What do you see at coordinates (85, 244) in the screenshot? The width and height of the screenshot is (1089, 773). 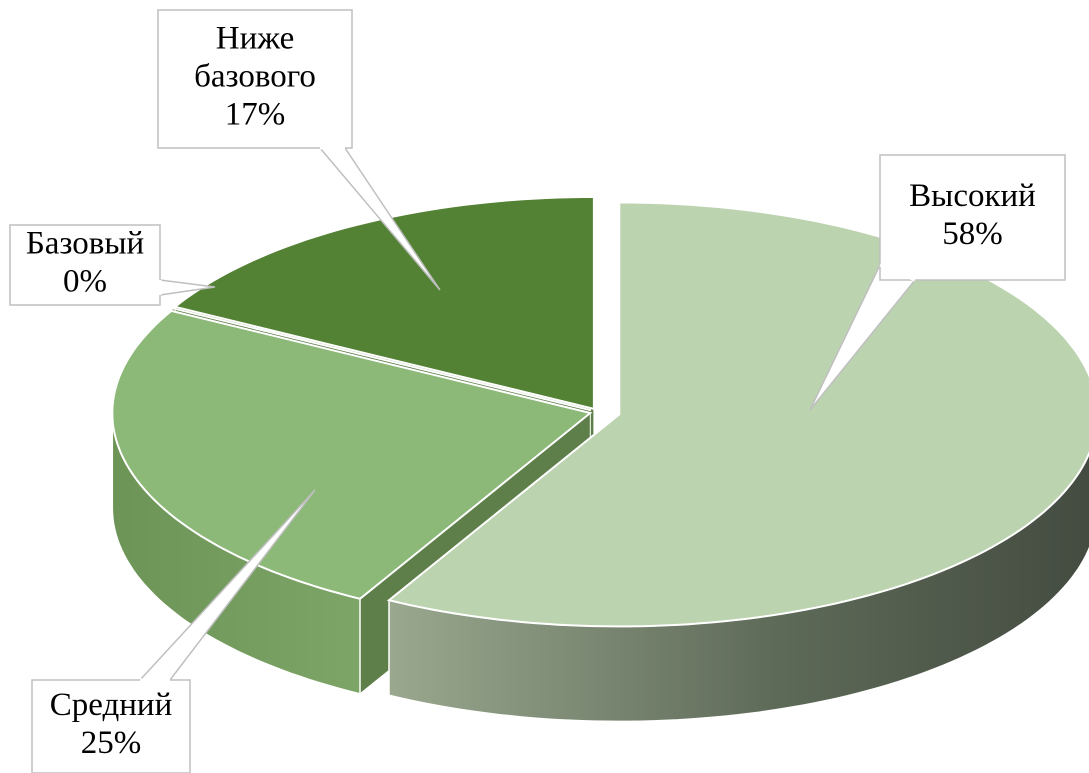 I see `category-label: Базовый` at bounding box center [85, 244].